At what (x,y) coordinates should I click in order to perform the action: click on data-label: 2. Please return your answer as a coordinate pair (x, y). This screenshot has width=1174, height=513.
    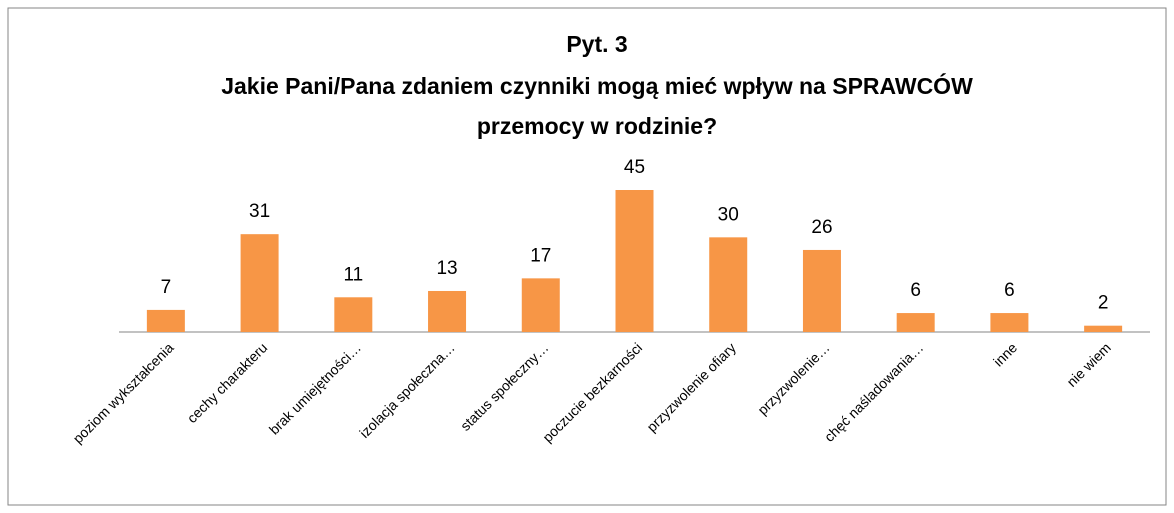
    Looking at the image, I should click on (1103, 303).